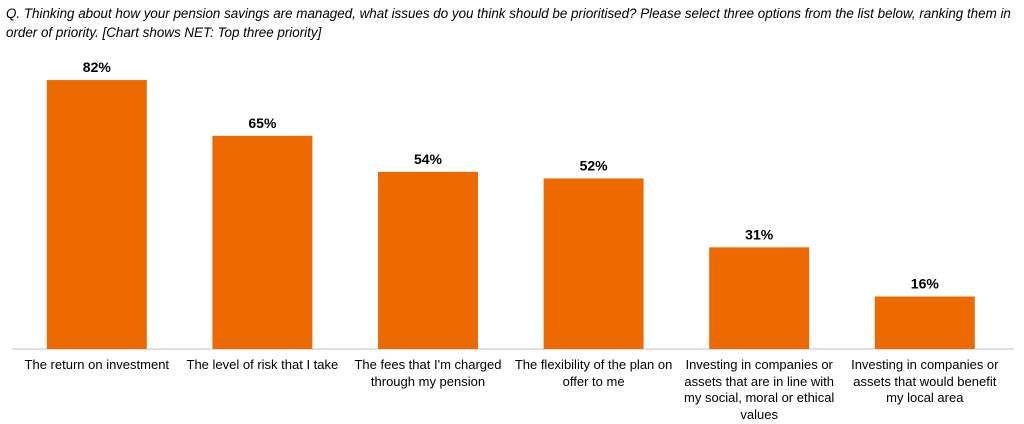 This screenshot has height=424, width=1024. What do you see at coordinates (594, 165) in the screenshot?
I see `bar-value-label-4: 52%` at bounding box center [594, 165].